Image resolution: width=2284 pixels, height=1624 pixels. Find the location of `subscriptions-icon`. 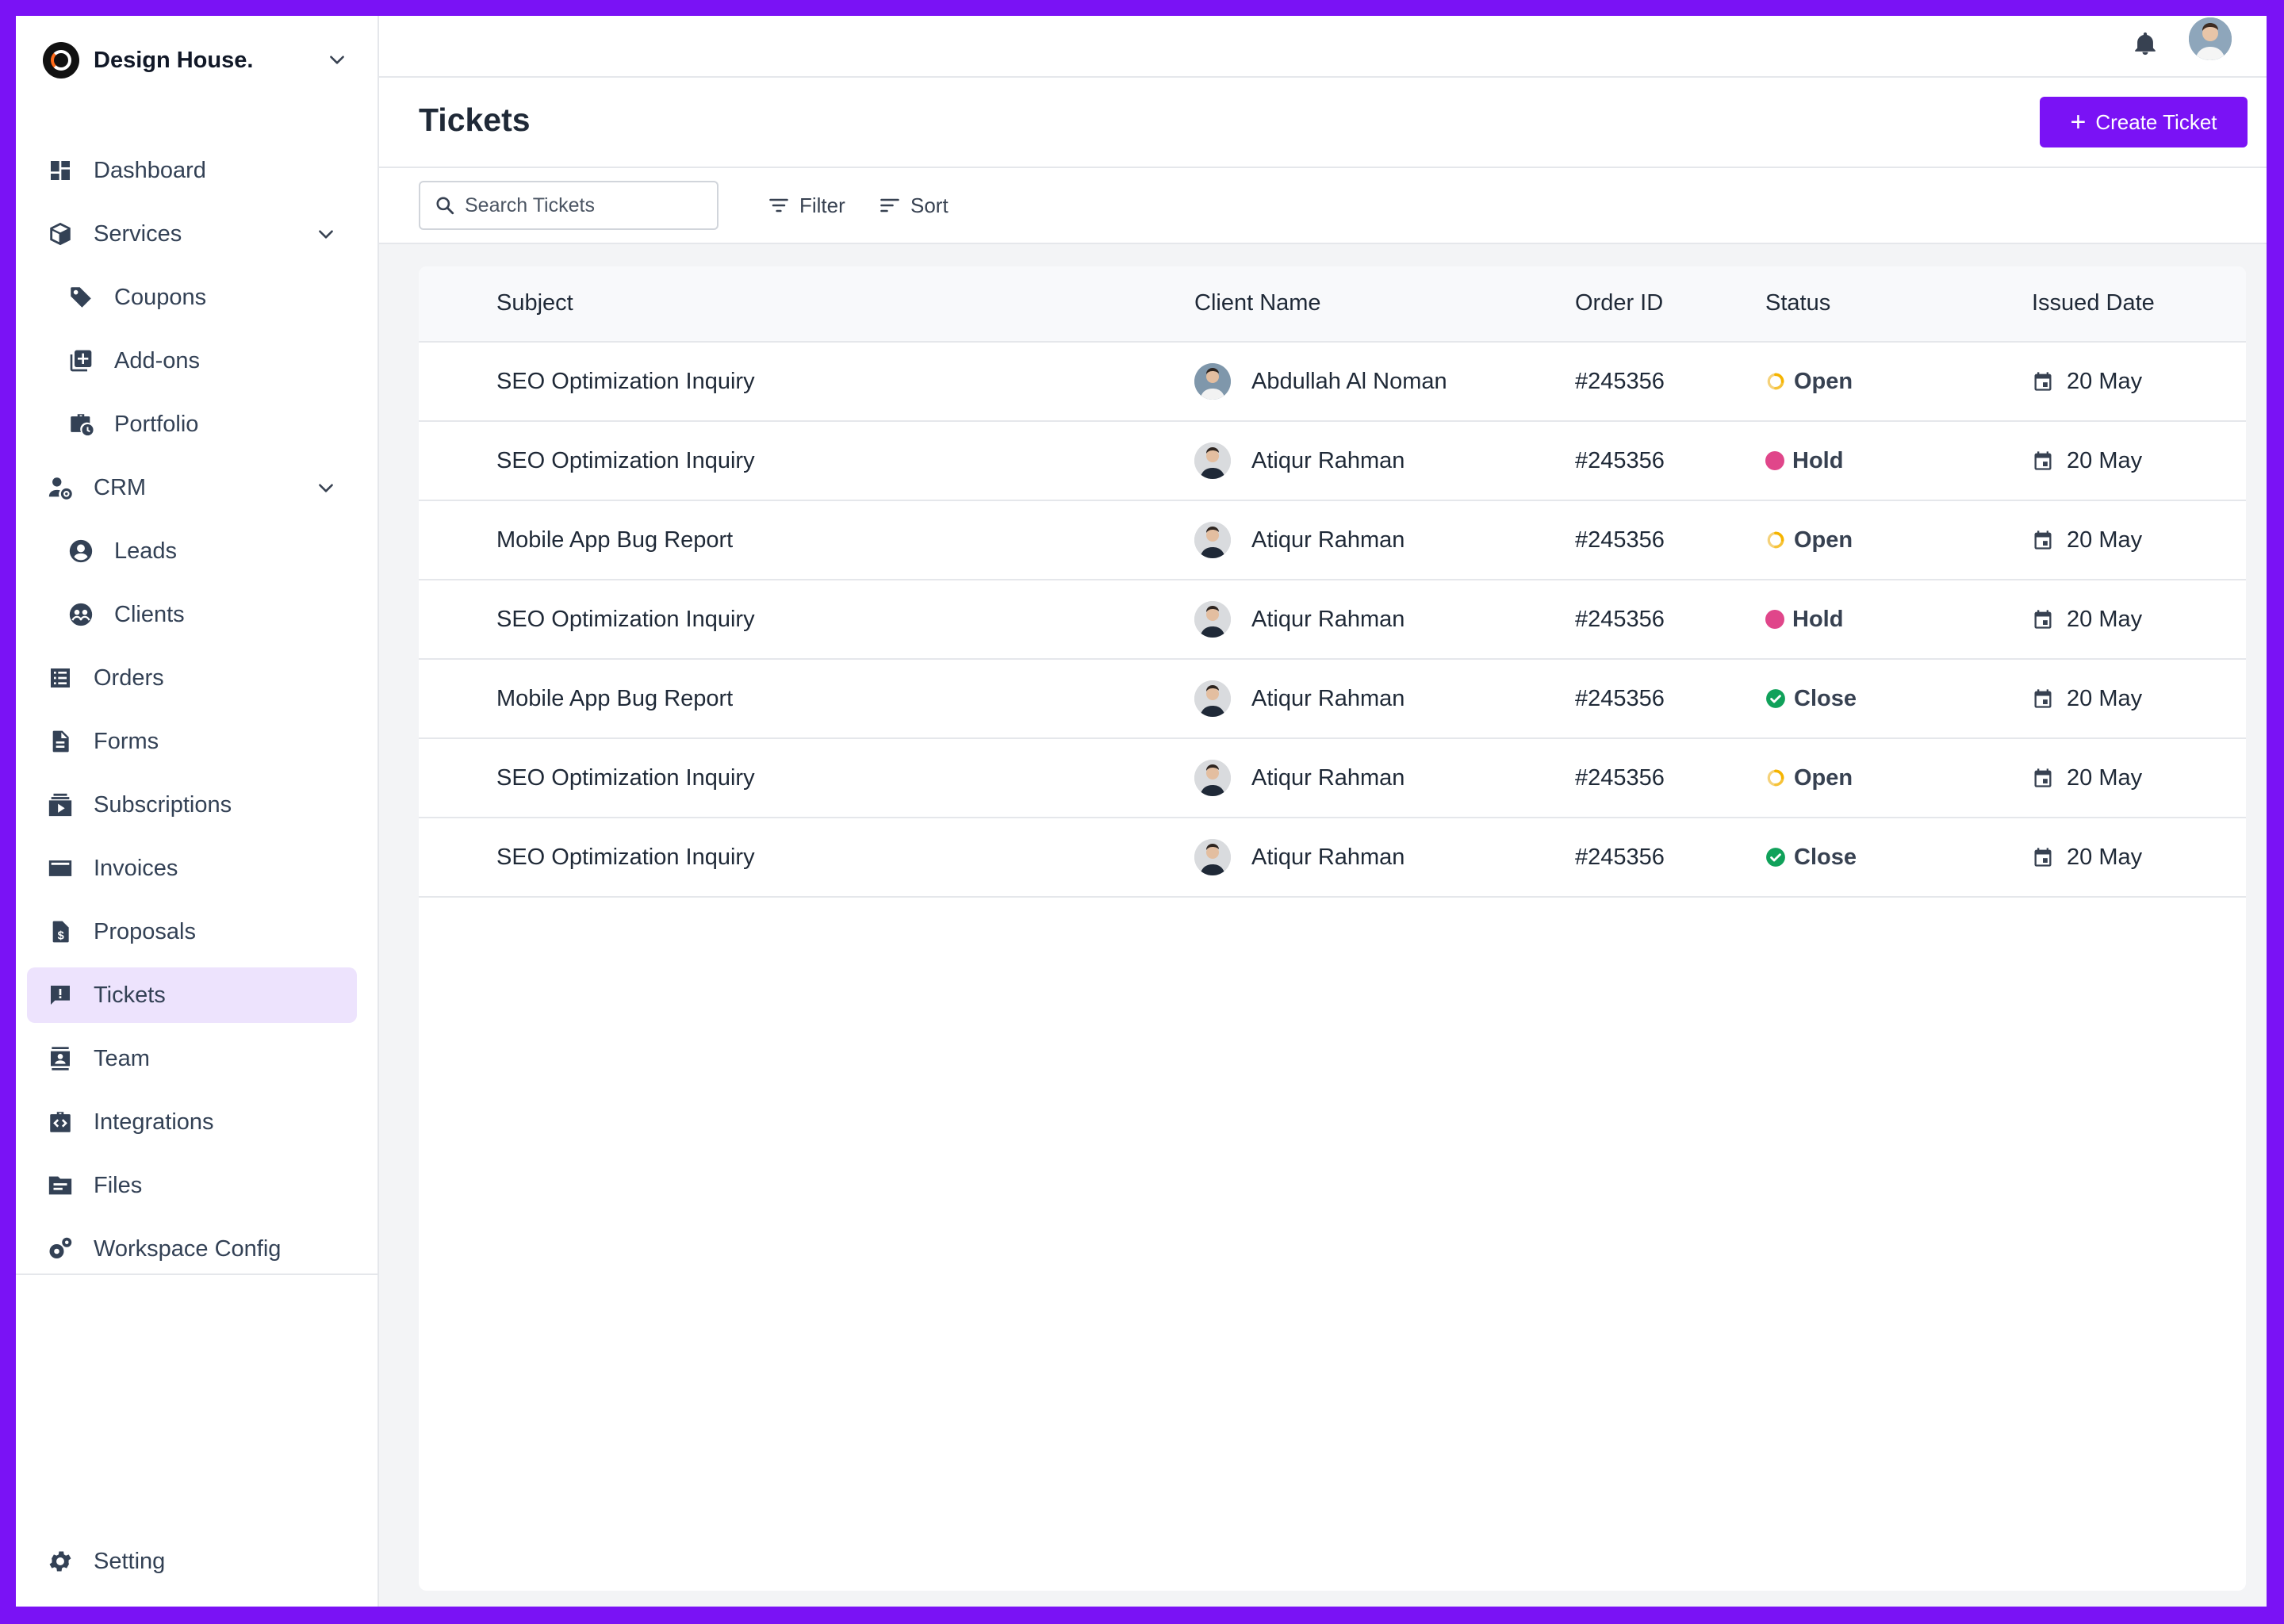

subscriptions-icon is located at coordinates (60, 805).